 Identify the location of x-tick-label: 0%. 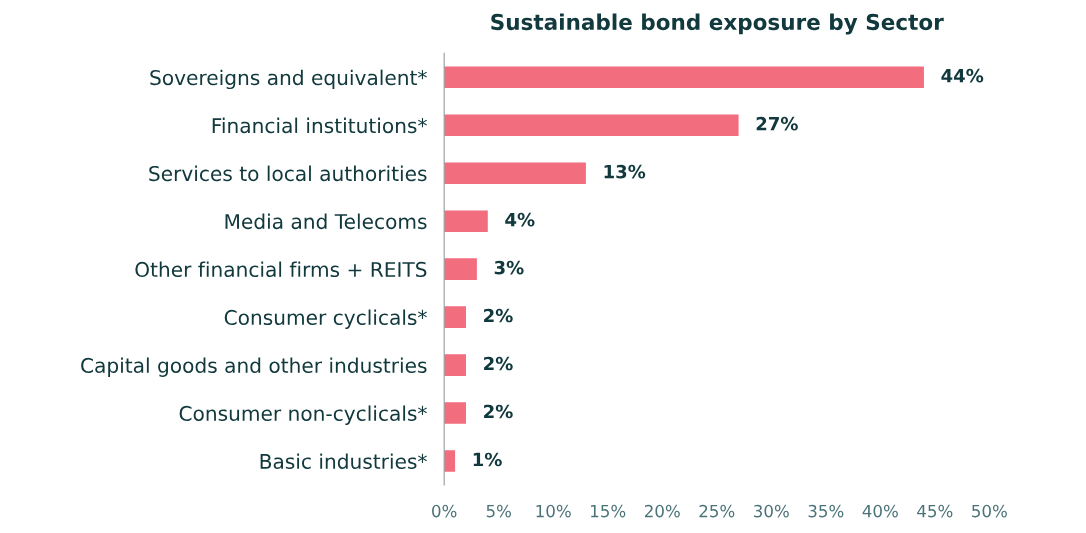
(444, 511).